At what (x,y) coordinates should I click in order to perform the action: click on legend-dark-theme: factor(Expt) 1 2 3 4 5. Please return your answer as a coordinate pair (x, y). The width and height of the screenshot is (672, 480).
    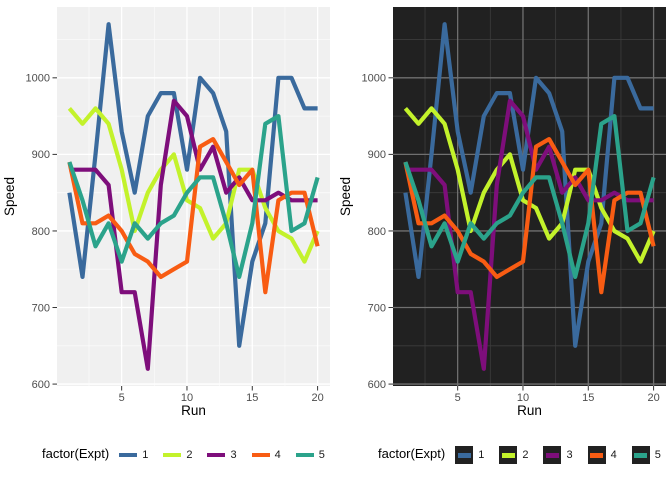
    Looking at the image, I should click on (504, 450).